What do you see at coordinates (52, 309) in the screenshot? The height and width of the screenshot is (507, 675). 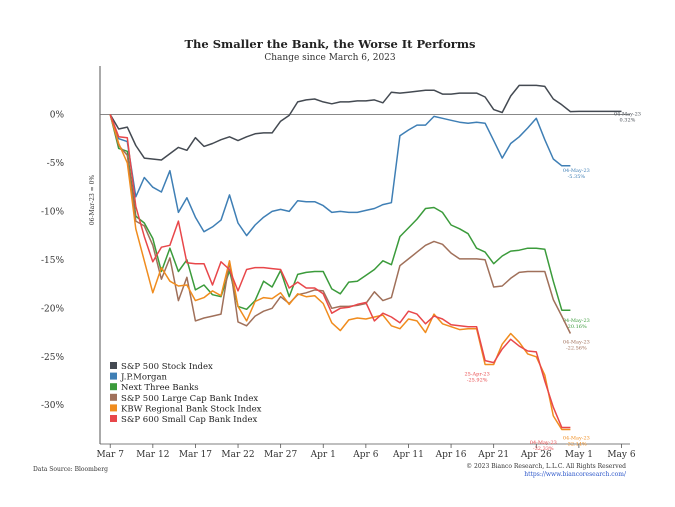 I see `y-tick-label: -20%` at bounding box center [52, 309].